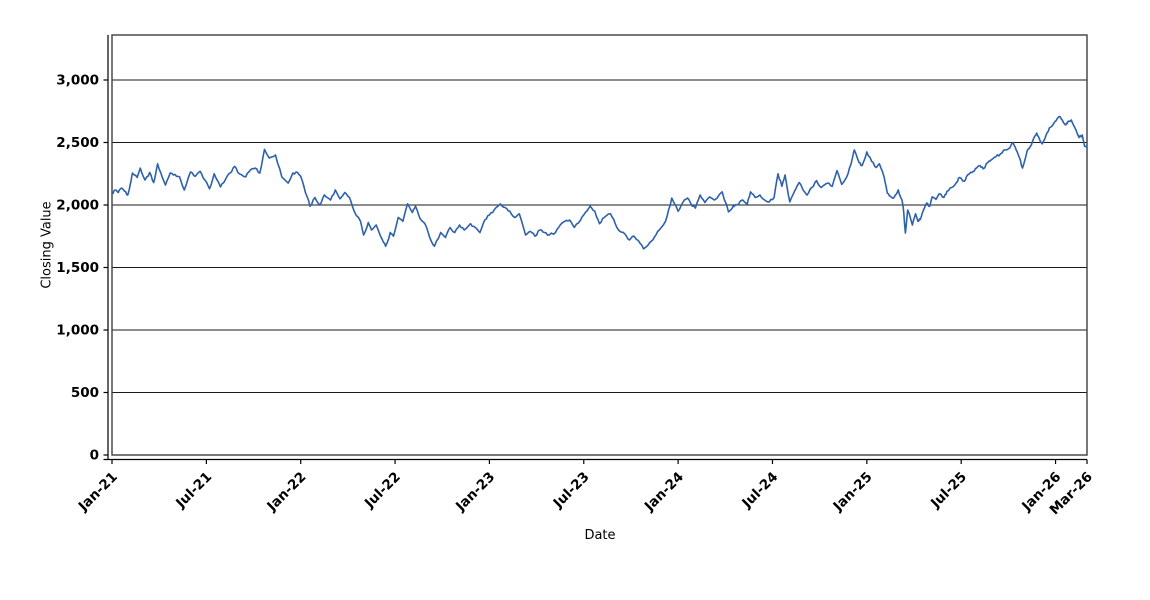 The height and width of the screenshot is (600, 1150). Describe the element at coordinates (47, 245) in the screenshot. I see `y-axis-title: Closing Value` at that location.